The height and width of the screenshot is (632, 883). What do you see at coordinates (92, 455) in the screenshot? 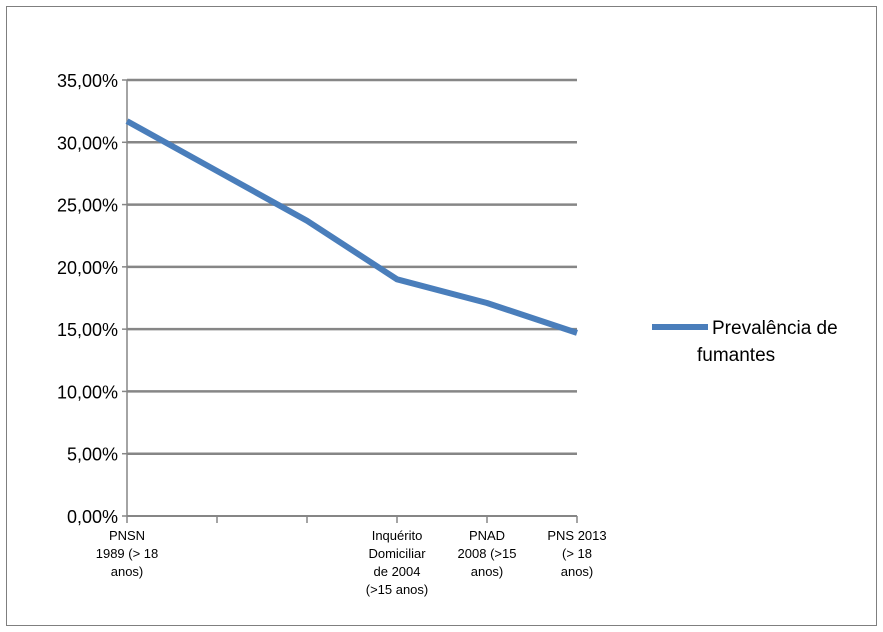
I see `y-tick-label: 5,00%` at bounding box center [92, 455].